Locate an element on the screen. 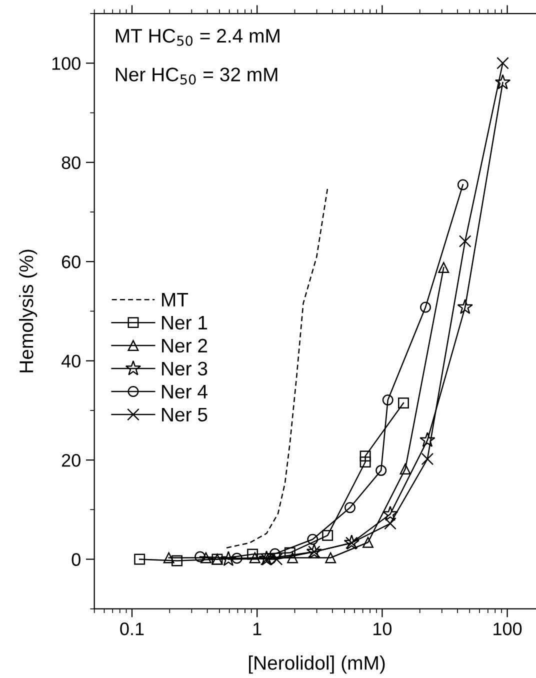 The height and width of the screenshot is (678, 536). x-tick-label: 100 is located at coordinates (508, 629).